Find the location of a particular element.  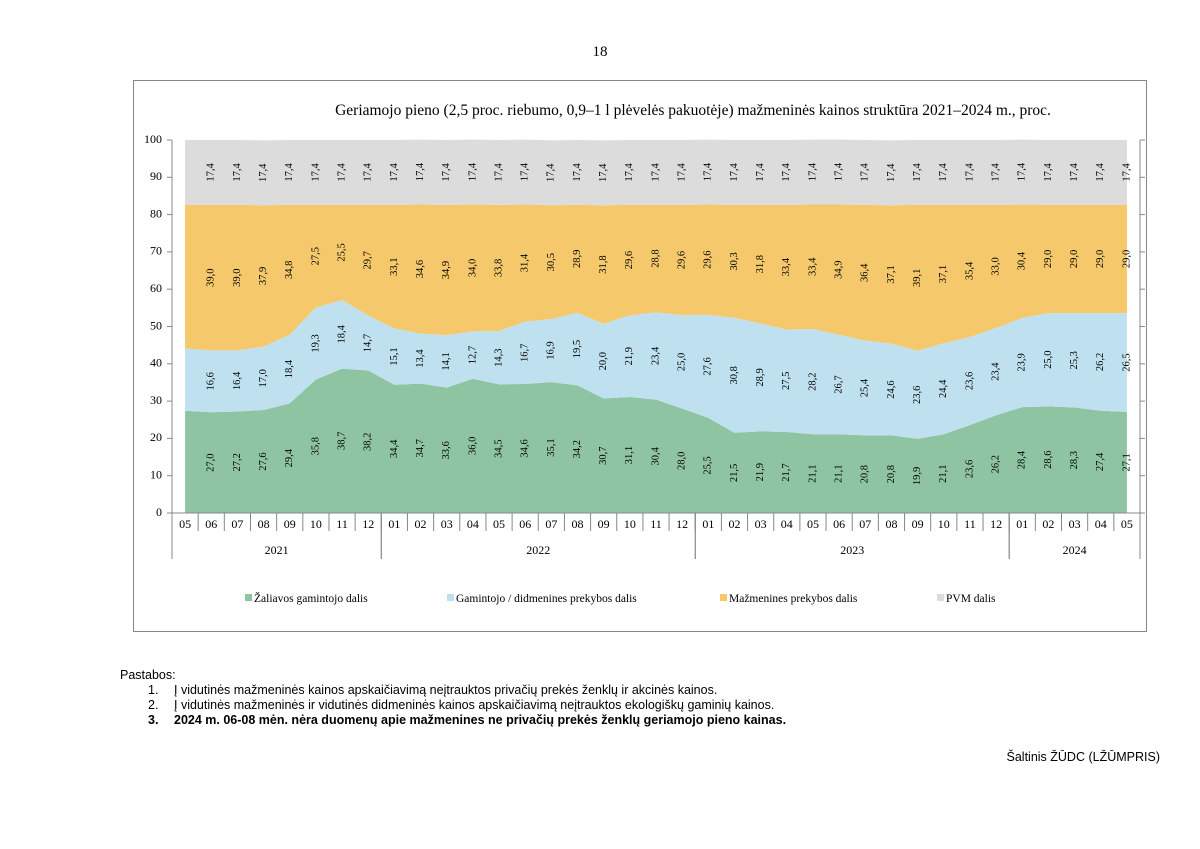

value-label: 14,3 is located at coordinates (498, 357).